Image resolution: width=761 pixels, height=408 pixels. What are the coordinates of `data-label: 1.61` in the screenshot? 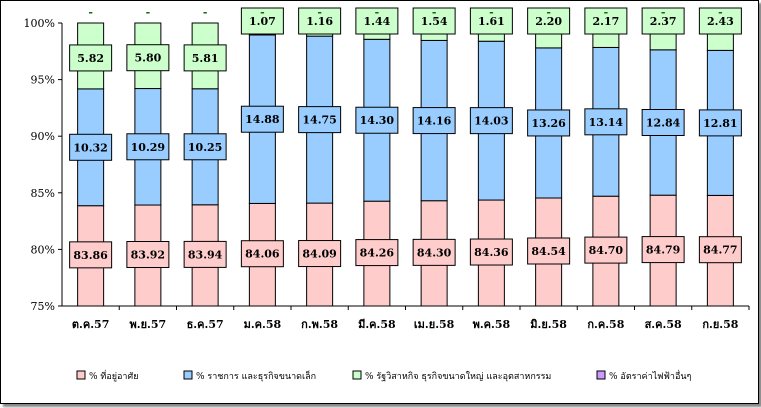 It's located at (491, 21).